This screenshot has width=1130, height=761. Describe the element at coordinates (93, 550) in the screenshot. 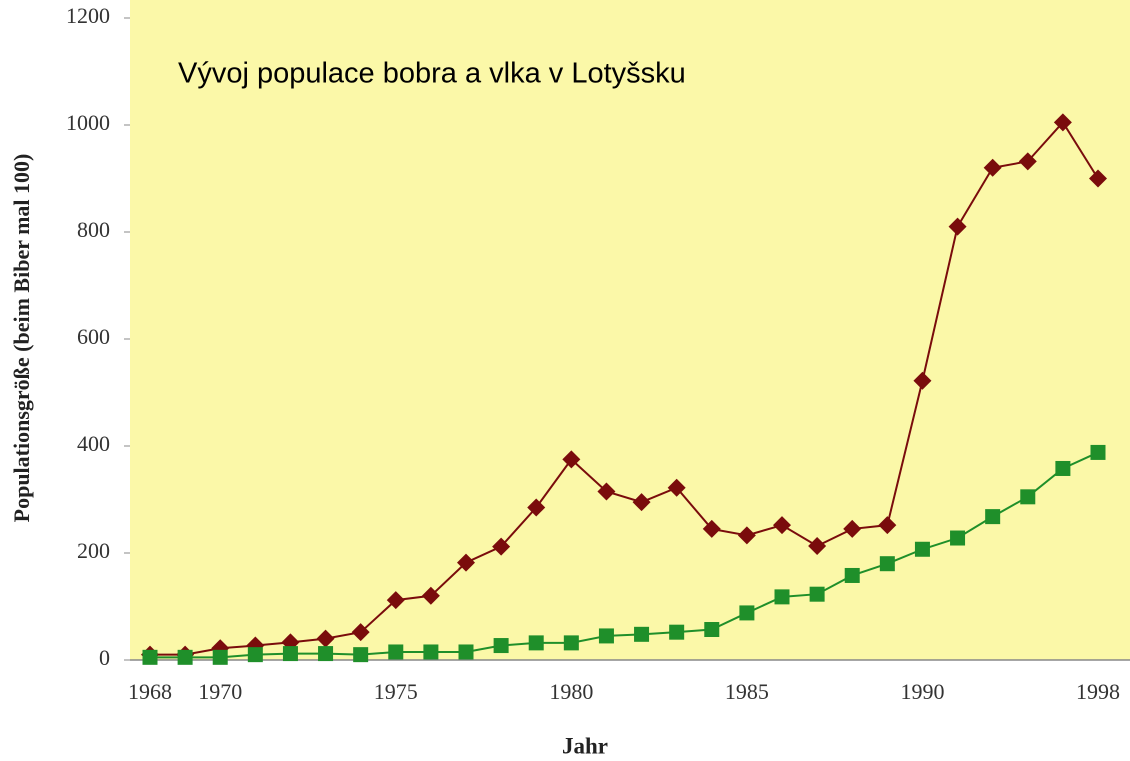

I see `y-tick-label: 200` at that location.